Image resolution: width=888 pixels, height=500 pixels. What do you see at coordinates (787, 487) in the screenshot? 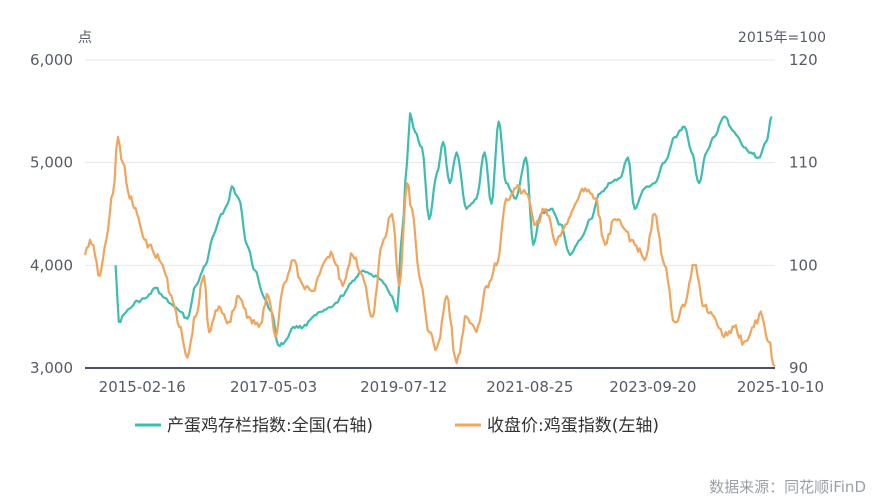
I see `data-source-note: 数据来源：同花顺iFinD` at bounding box center [787, 487].